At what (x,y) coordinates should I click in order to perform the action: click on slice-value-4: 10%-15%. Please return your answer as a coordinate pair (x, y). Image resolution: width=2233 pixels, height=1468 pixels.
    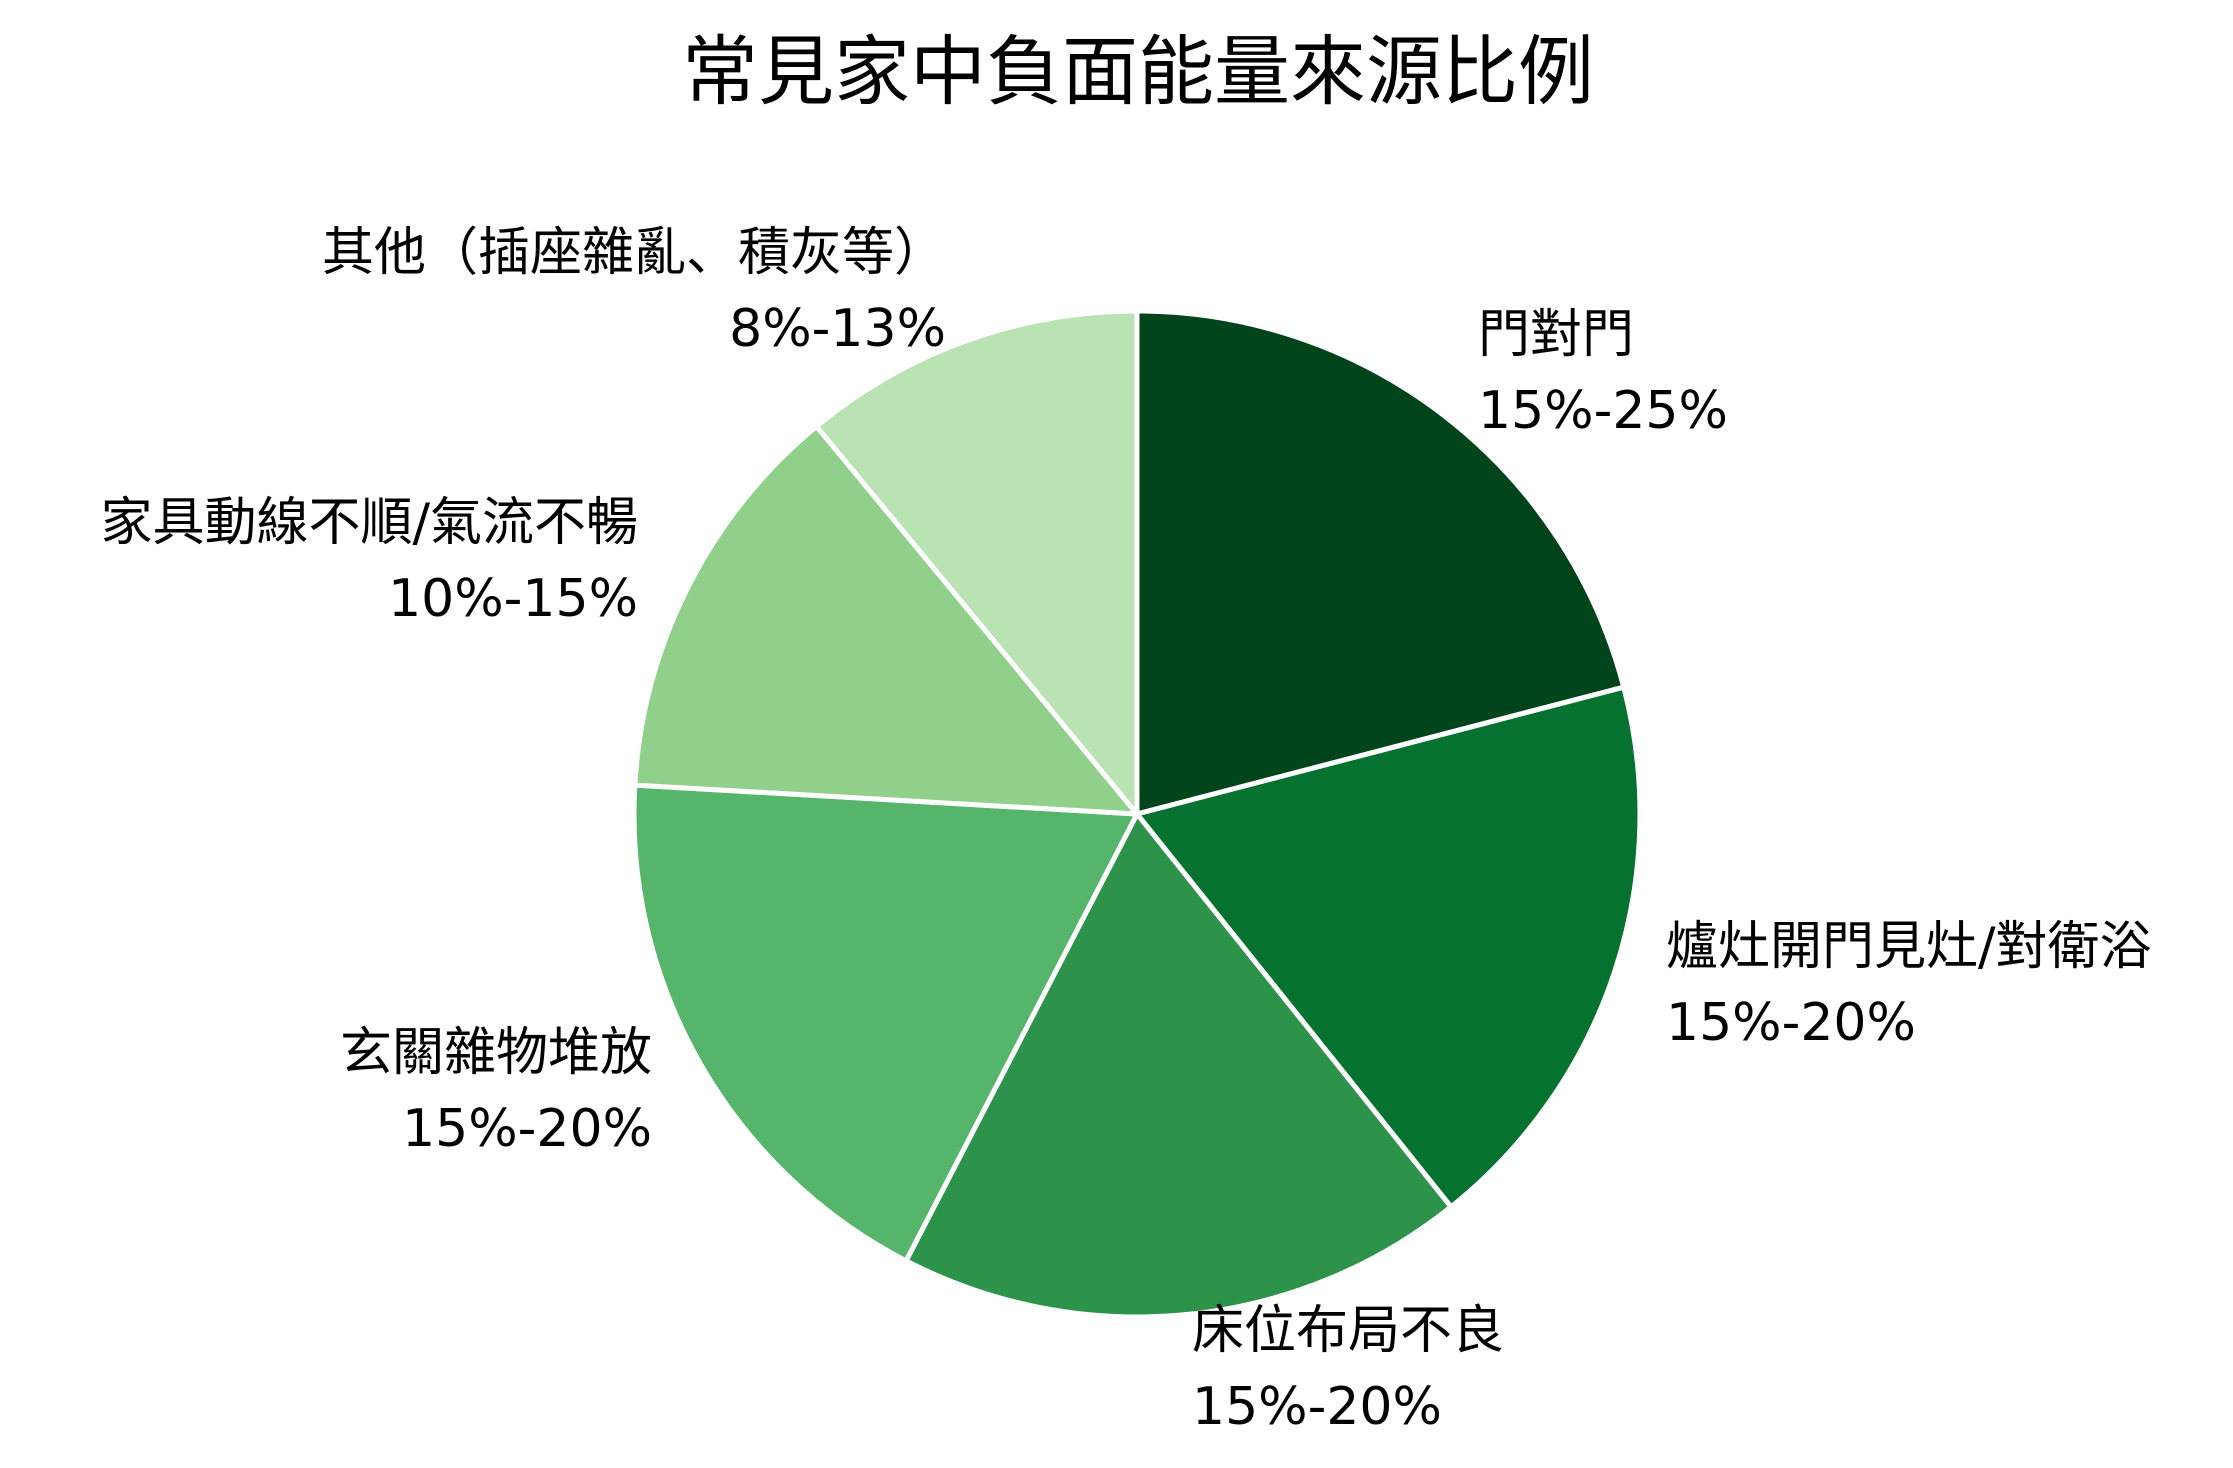
    Looking at the image, I should click on (513, 599).